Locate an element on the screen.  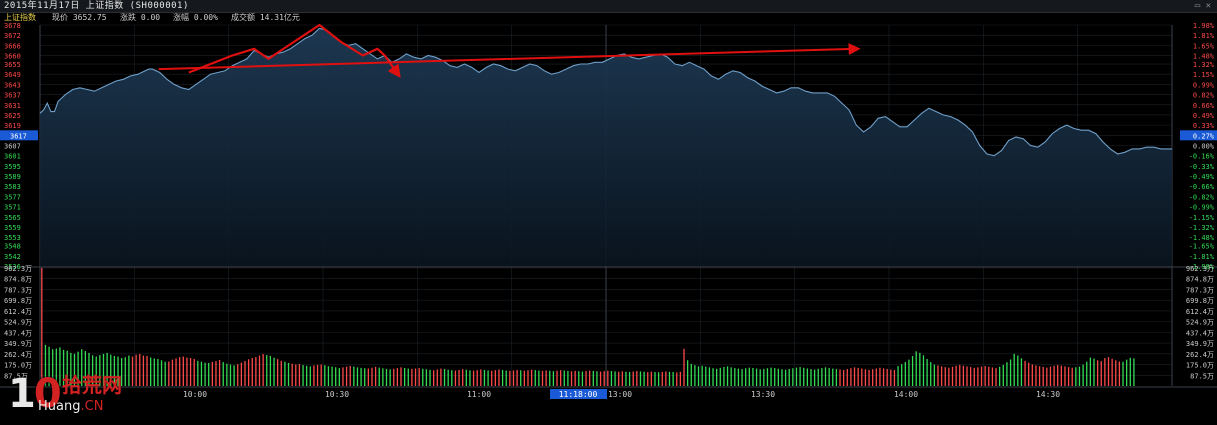
percent-tick-label: -0.82% is located at coordinates (1202, 197).